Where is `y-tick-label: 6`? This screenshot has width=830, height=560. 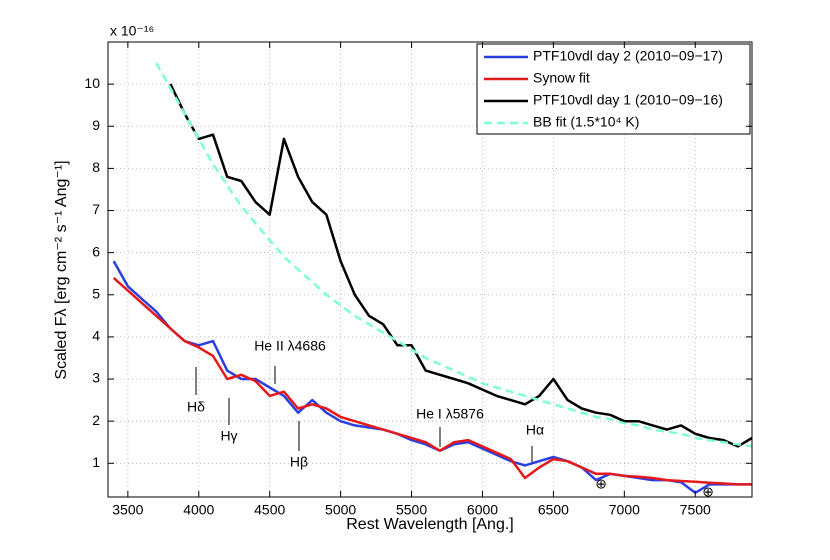 y-tick-label: 6 is located at coordinates (96, 251).